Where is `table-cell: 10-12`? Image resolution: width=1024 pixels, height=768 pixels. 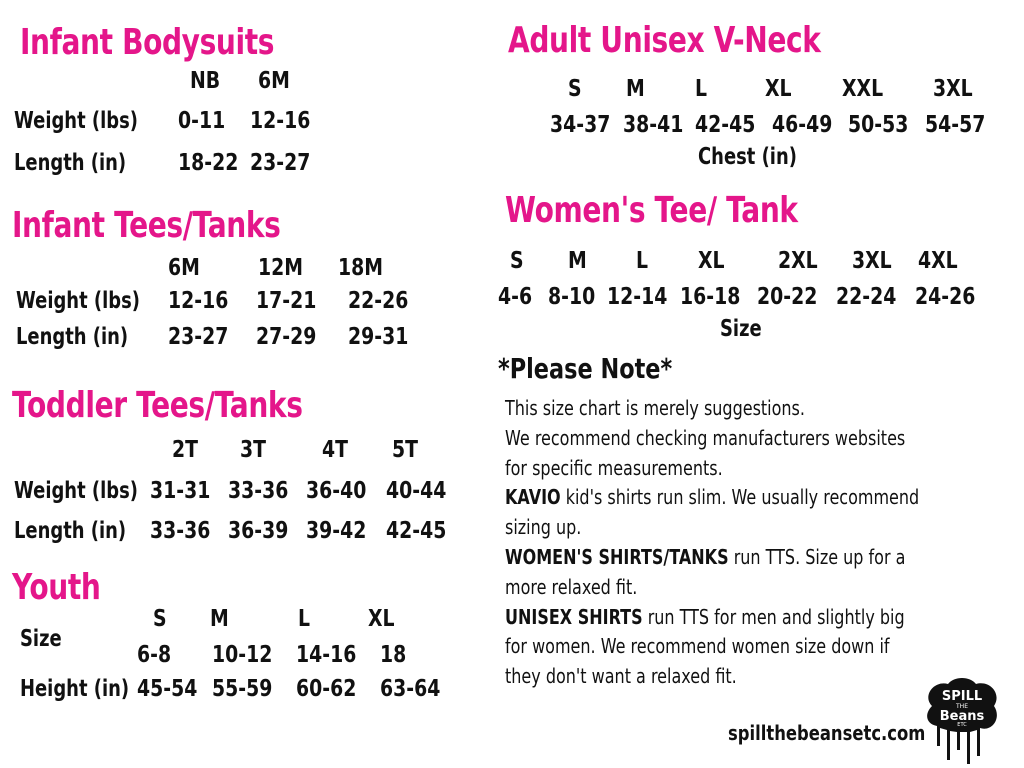
table-cell: 10-12 is located at coordinates (242, 655).